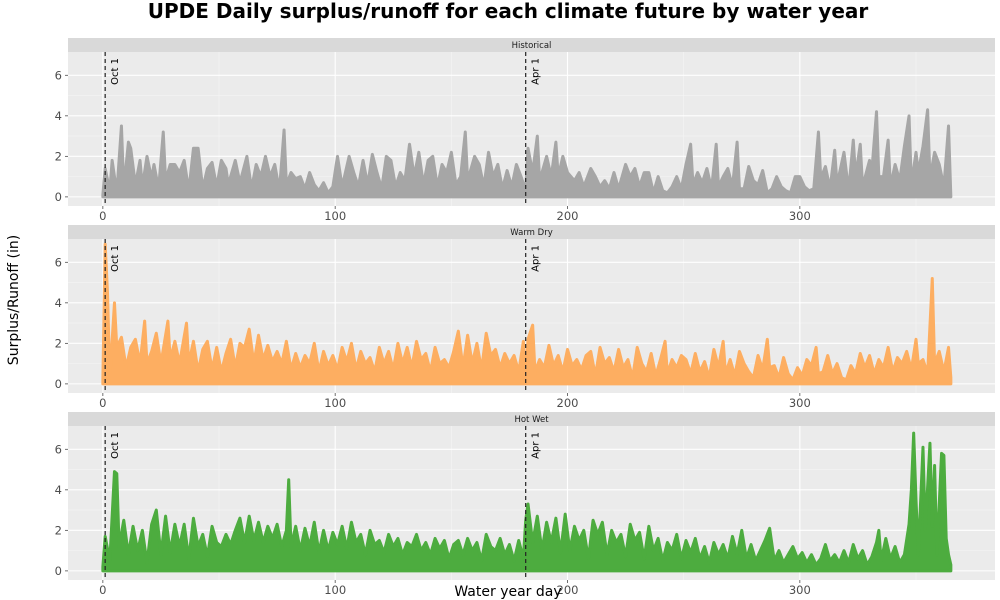 The width and height of the screenshot is (1000, 600). What do you see at coordinates (507, 592) in the screenshot?
I see `x-axis-title: Water year day` at bounding box center [507, 592].